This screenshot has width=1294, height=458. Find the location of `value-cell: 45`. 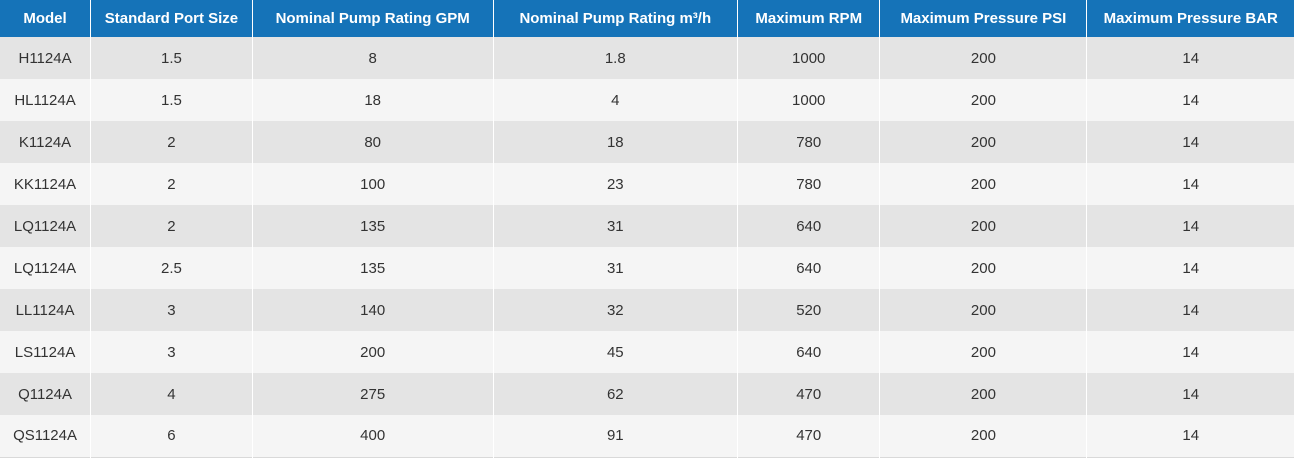

value-cell: 45 is located at coordinates (616, 352).